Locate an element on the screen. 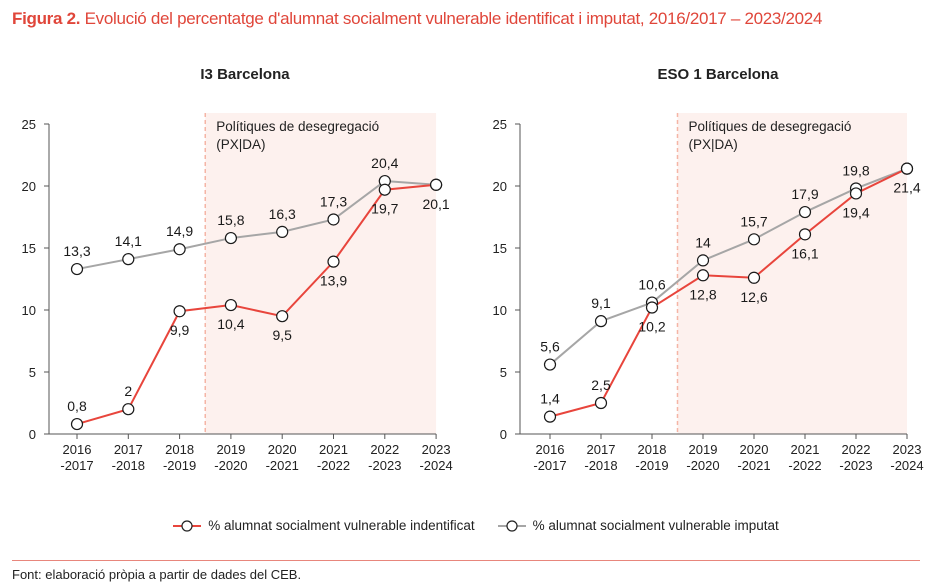  legend-label-imputat: % alumnat socialment vulnerable imputat is located at coordinates (655, 525).